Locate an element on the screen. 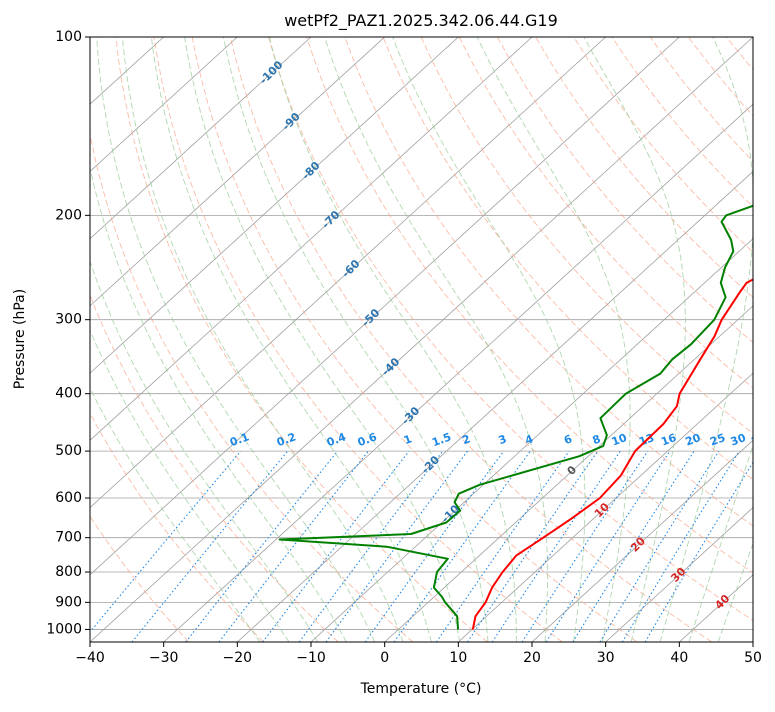 Image resolution: width=775 pixels, height=712 pixels. y-tick-label: 200 is located at coordinates (68, 215).